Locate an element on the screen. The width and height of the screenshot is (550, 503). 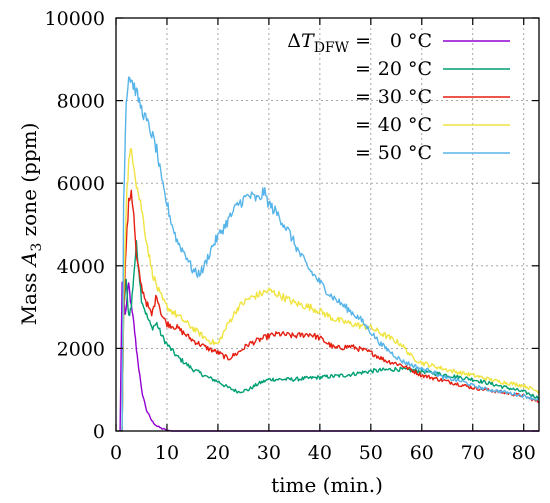
legend-entry: = 40 °C is located at coordinates (432, 125).